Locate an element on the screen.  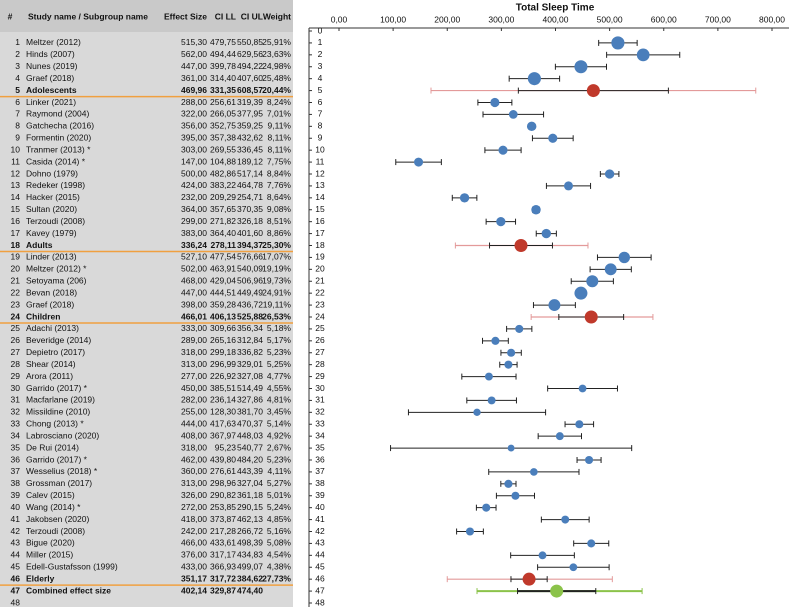
cell-value: 470,37 is located at coordinates (250, 424).